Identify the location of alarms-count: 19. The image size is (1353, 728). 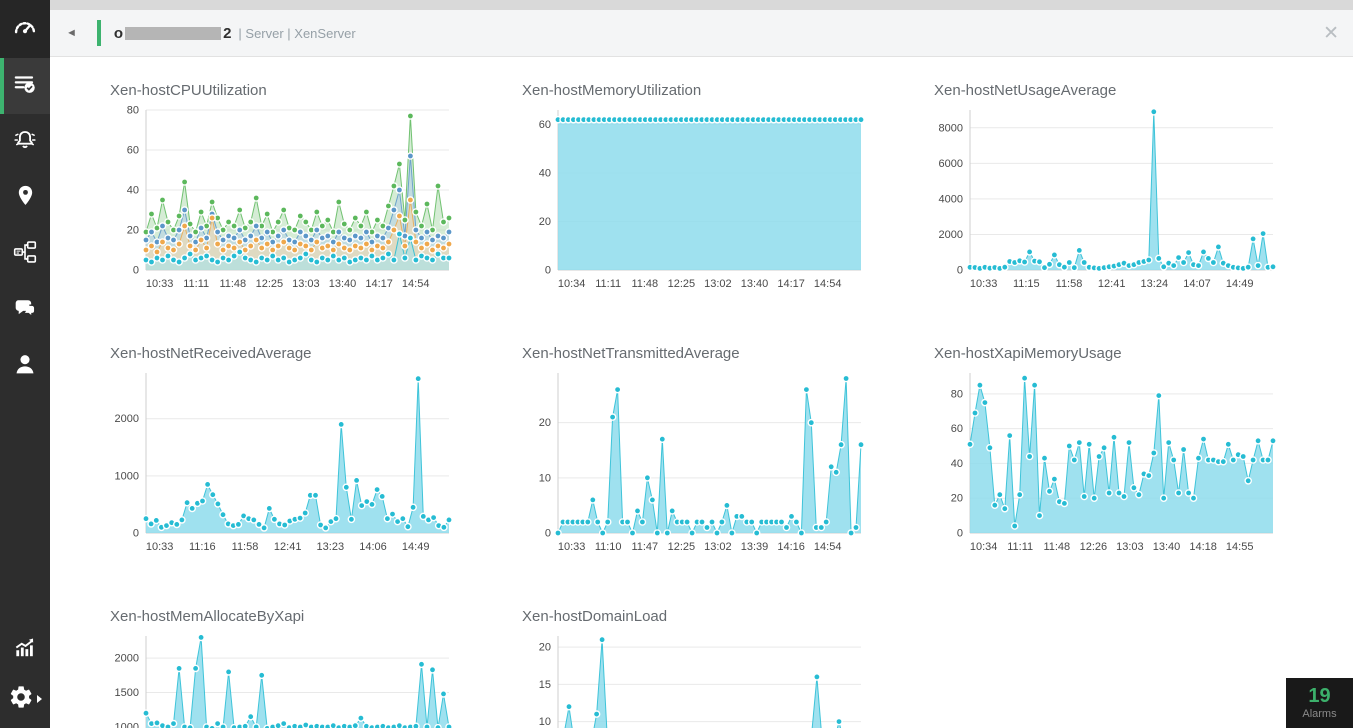
(1319, 696).